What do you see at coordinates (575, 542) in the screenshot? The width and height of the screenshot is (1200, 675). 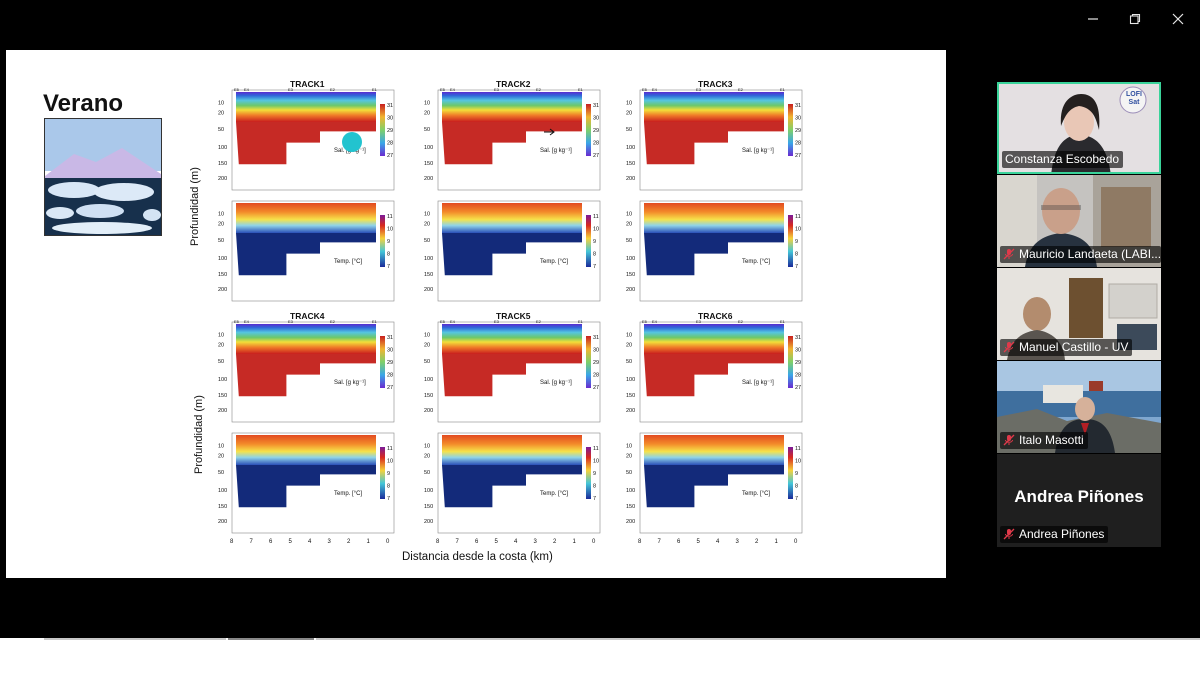 I see `distance-tick-label: 1` at bounding box center [575, 542].